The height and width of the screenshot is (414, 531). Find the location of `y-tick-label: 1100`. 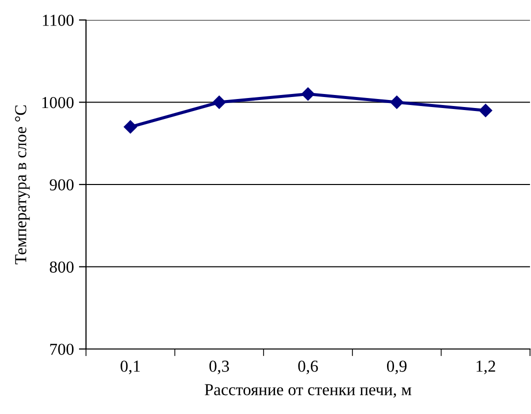

y-tick-label: 1100 is located at coordinates (58, 20).